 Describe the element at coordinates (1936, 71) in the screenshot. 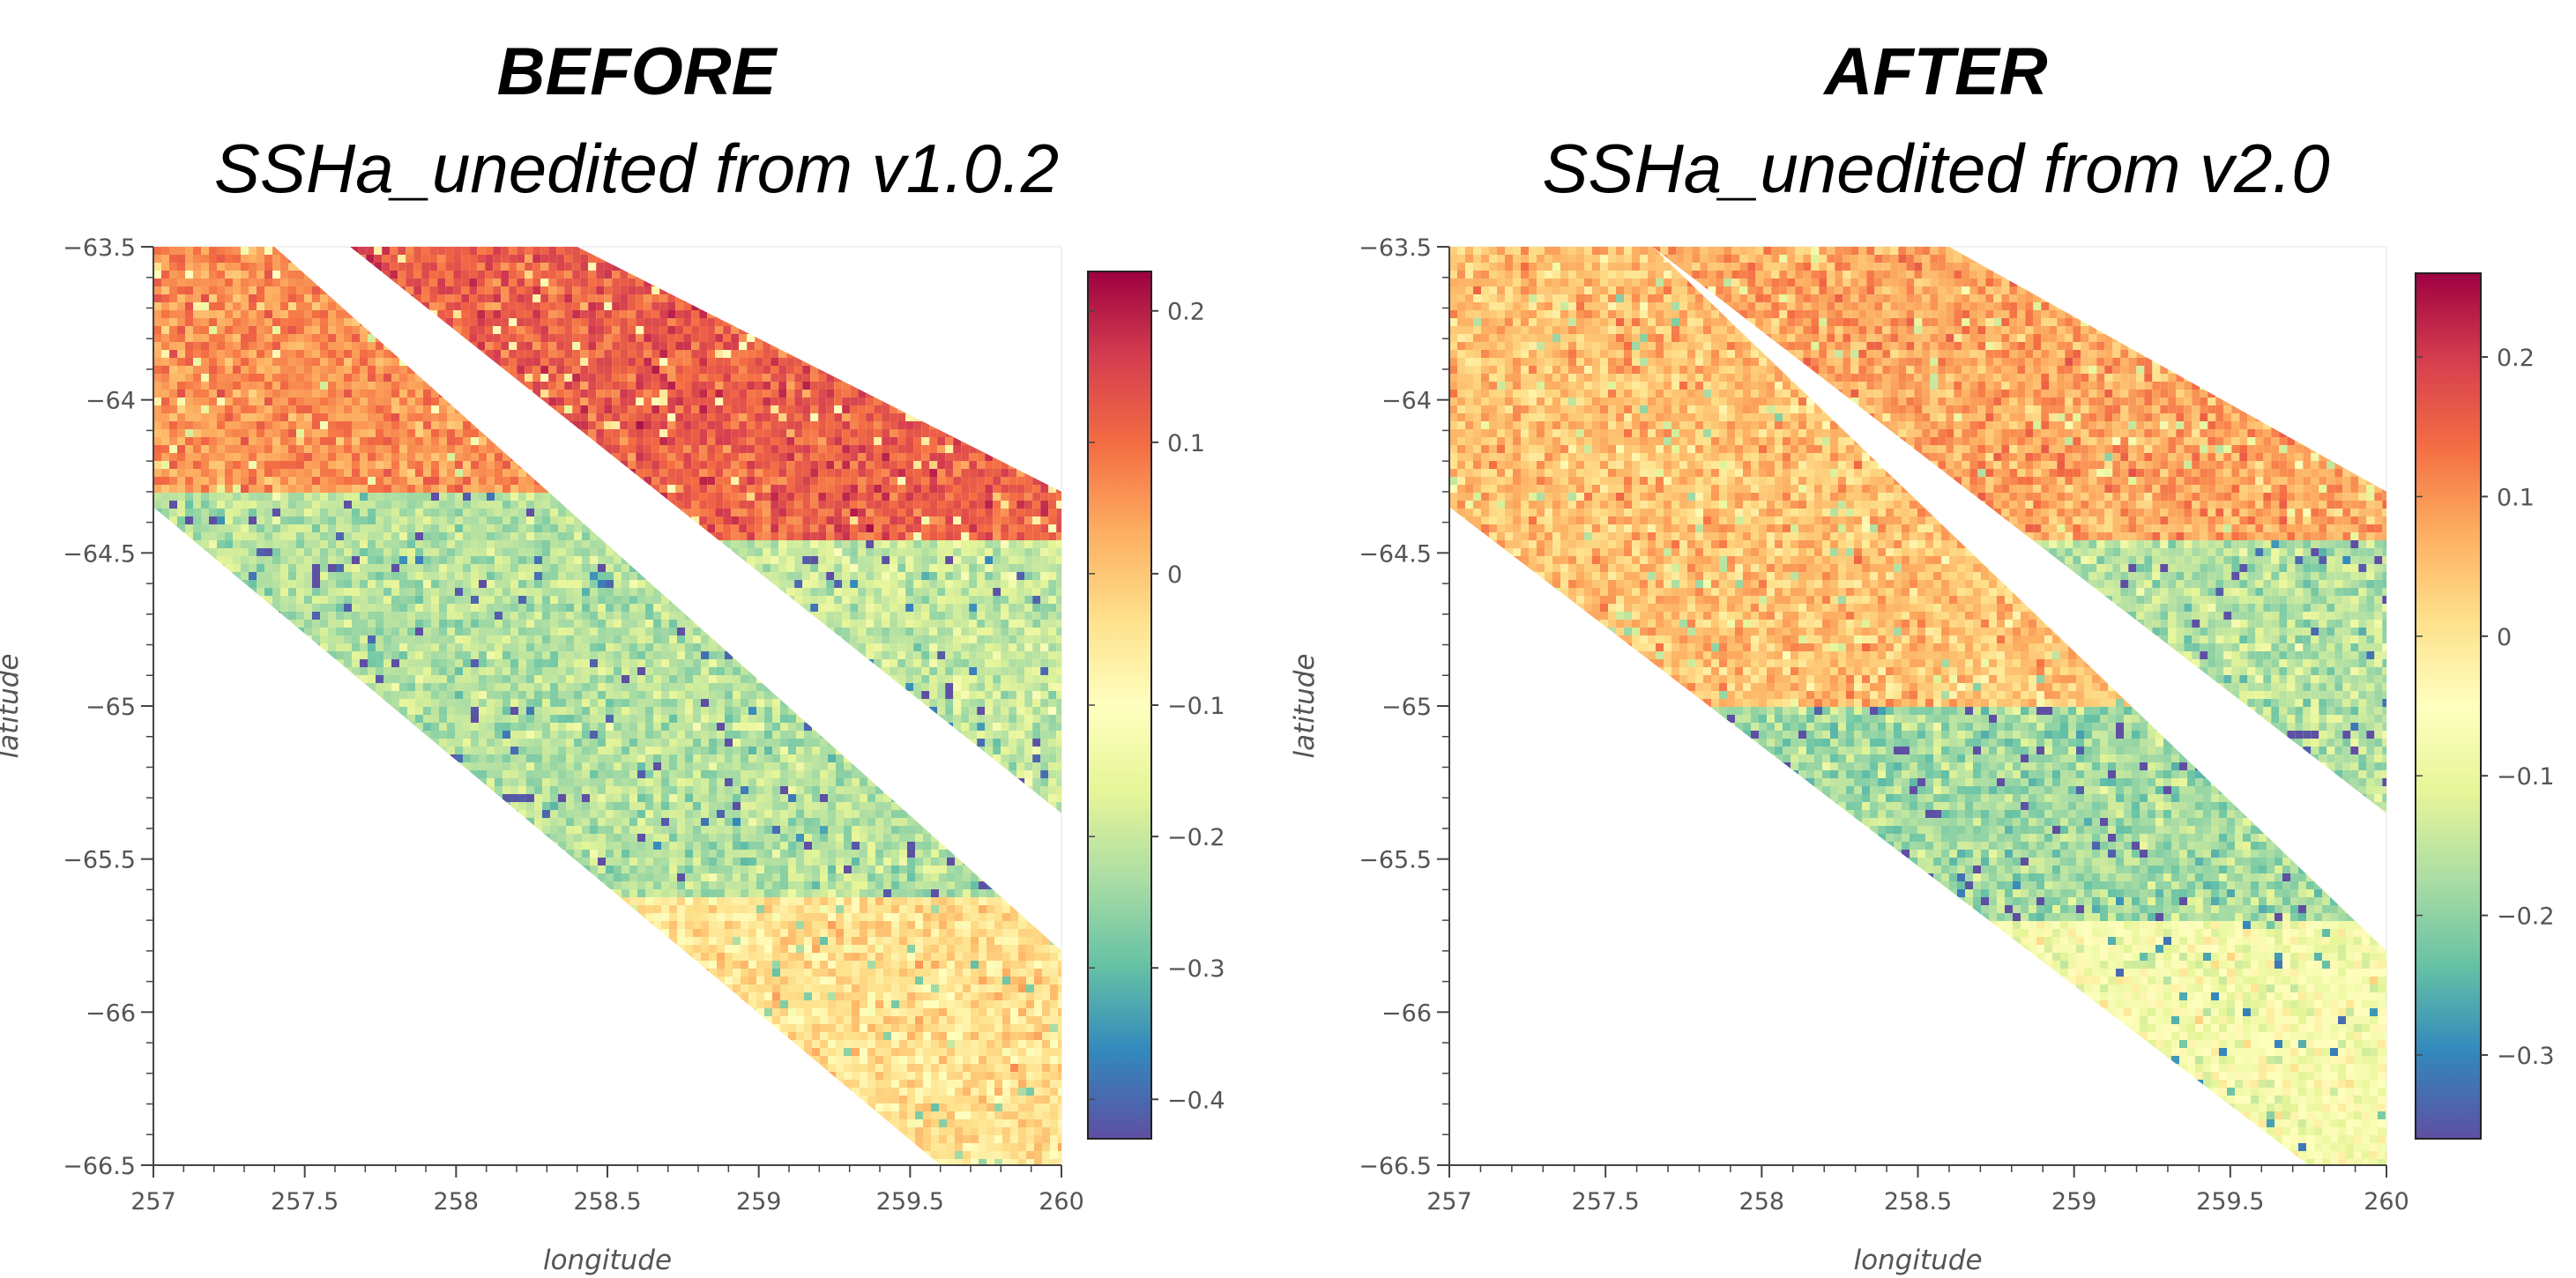

I see `after-heading: AFTER` at that location.